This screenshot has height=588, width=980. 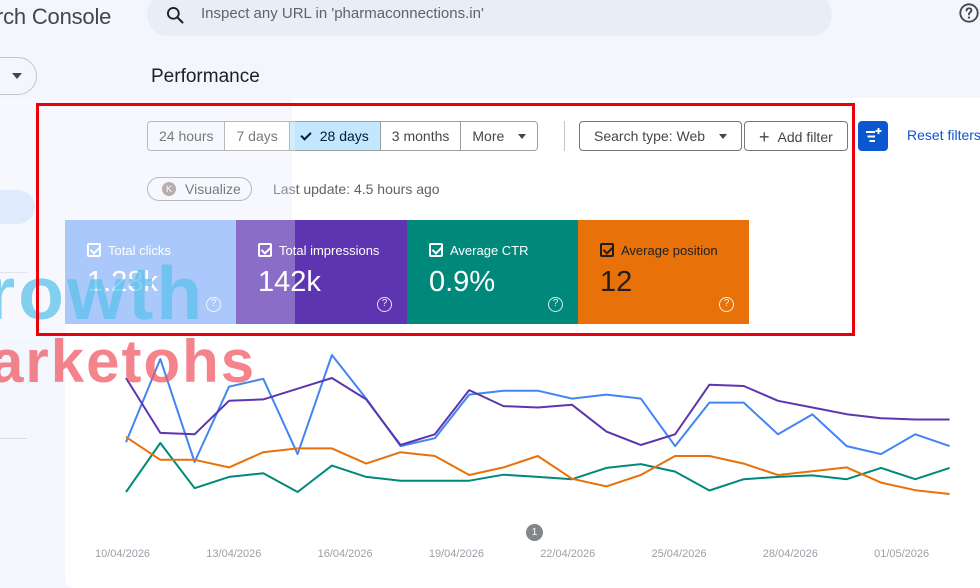 I want to click on x-tick-label: 13/04/2026, so click(x=234, y=554).